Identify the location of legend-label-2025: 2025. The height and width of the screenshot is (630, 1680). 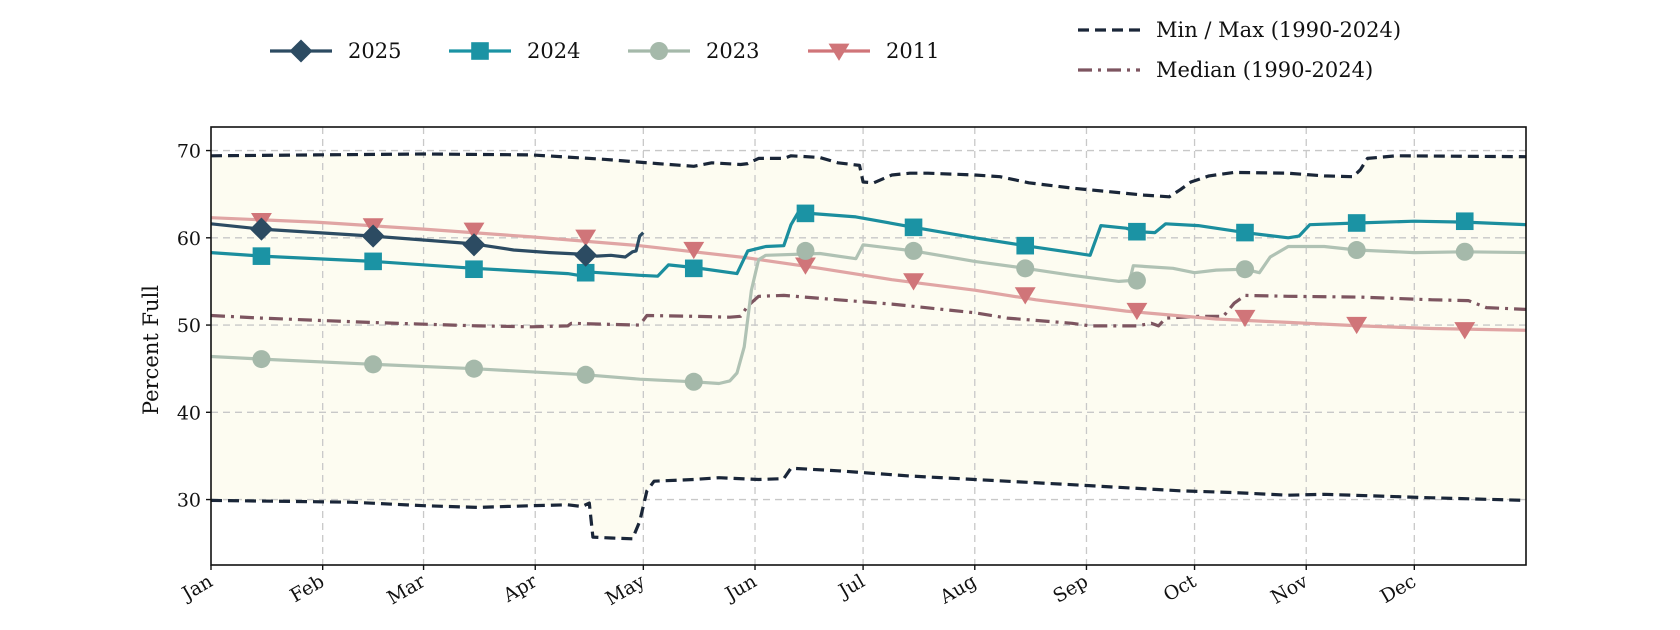
(374, 51).